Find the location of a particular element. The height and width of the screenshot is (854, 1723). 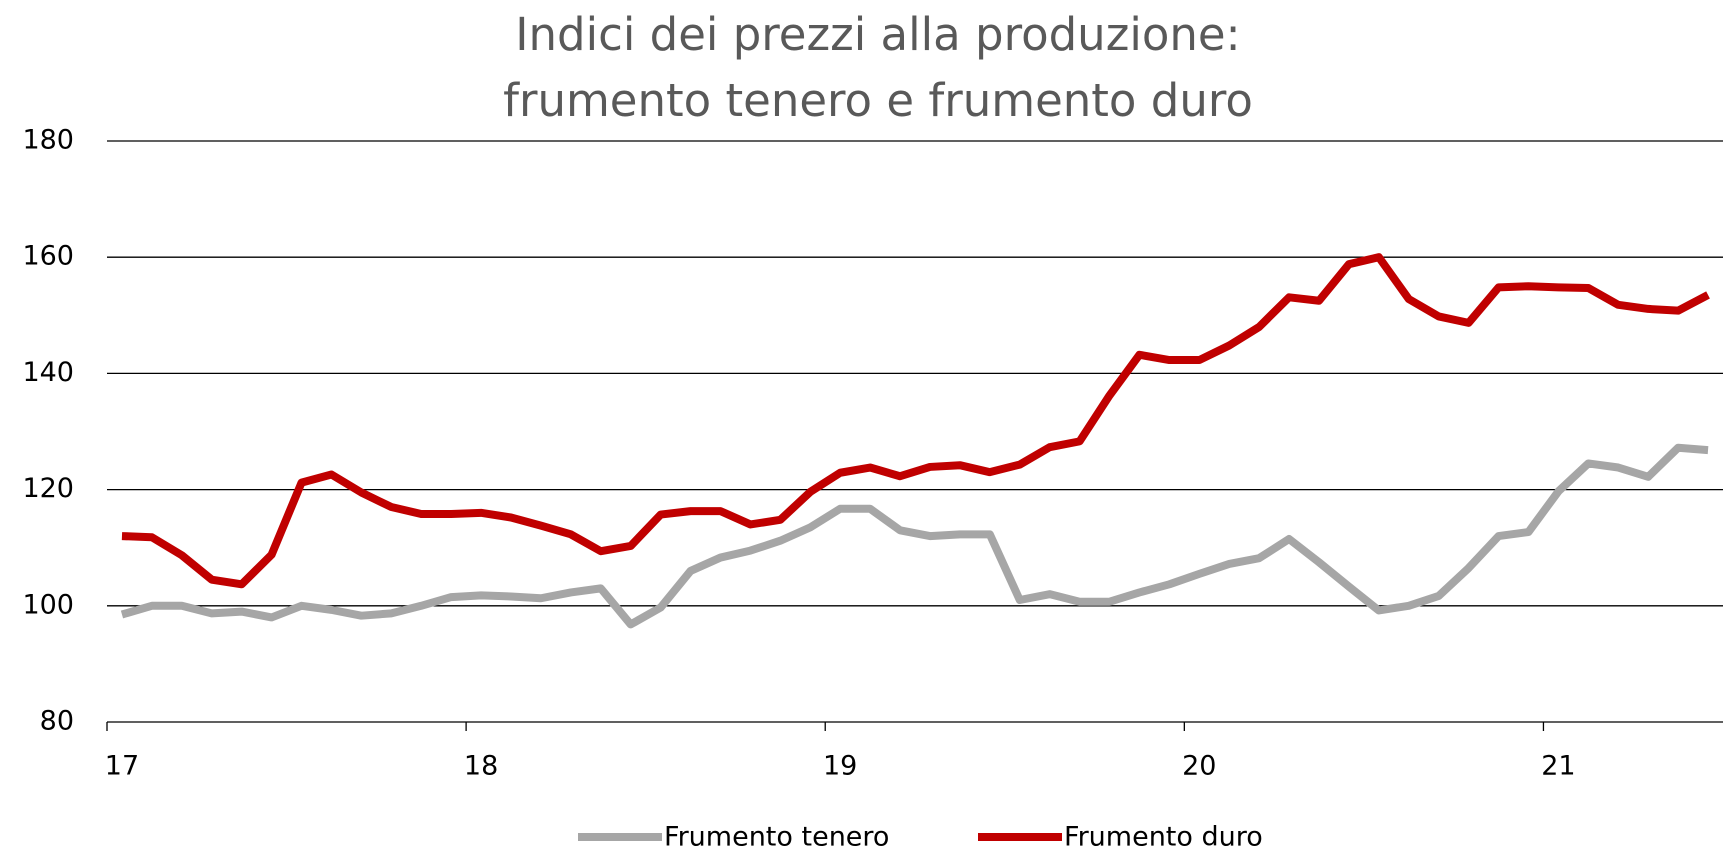

chart-title: frumento tenero e frumento duro is located at coordinates (878, 100).